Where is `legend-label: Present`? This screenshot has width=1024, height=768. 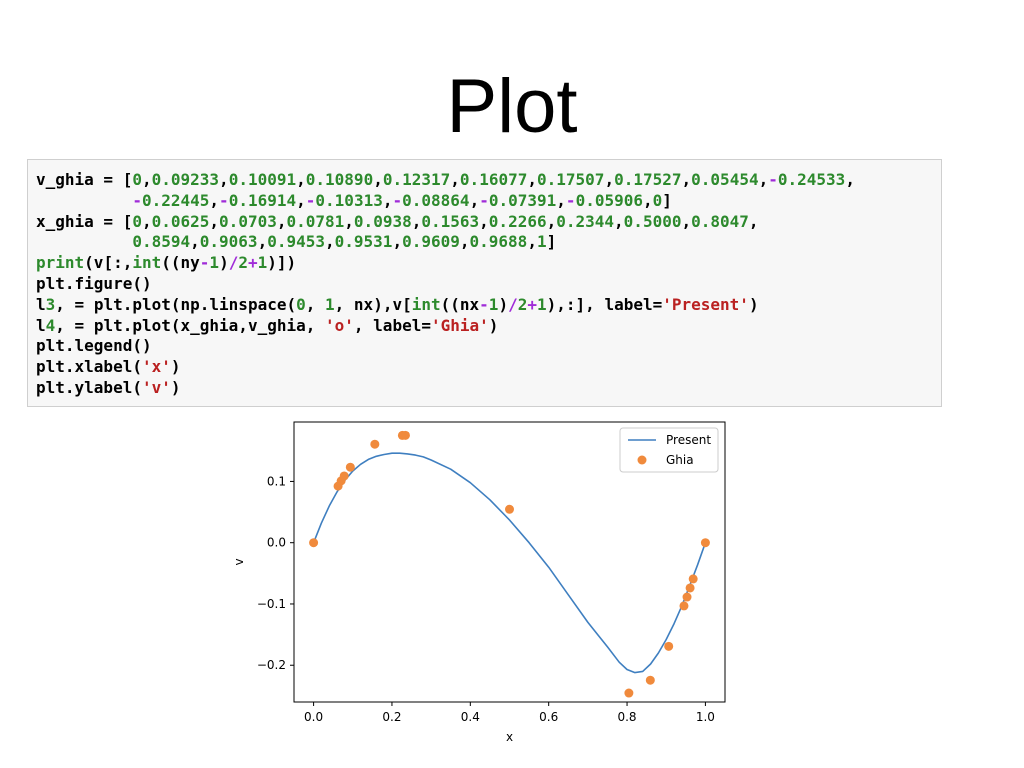 legend-label: Present is located at coordinates (688, 440).